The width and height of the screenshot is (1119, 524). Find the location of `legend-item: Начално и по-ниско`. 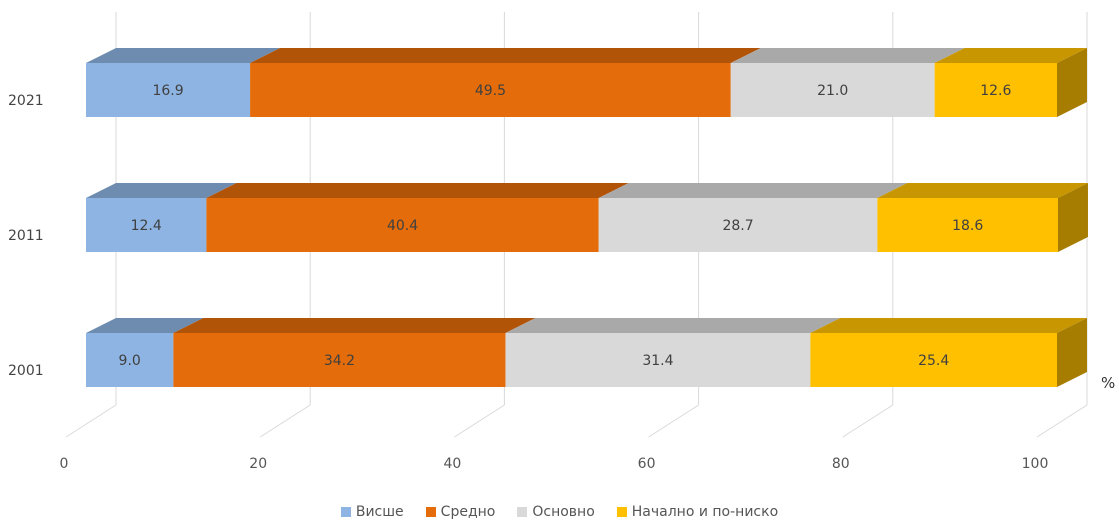

legend-item: Начално и по-ниско is located at coordinates (697, 512).